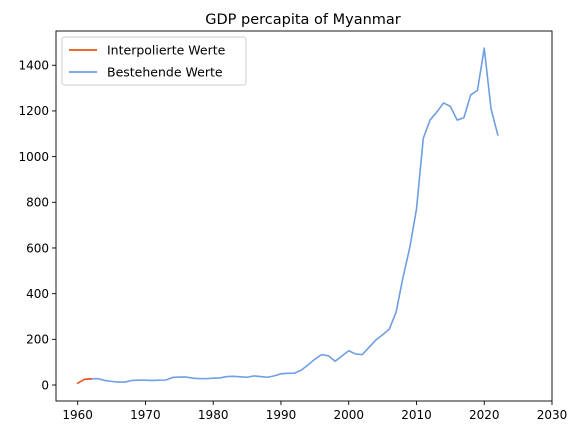 The width and height of the screenshot is (578, 435). What do you see at coordinates (45, 385) in the screenshot?
I see `y-tick-label: 0` at bounding box center [45, 385].